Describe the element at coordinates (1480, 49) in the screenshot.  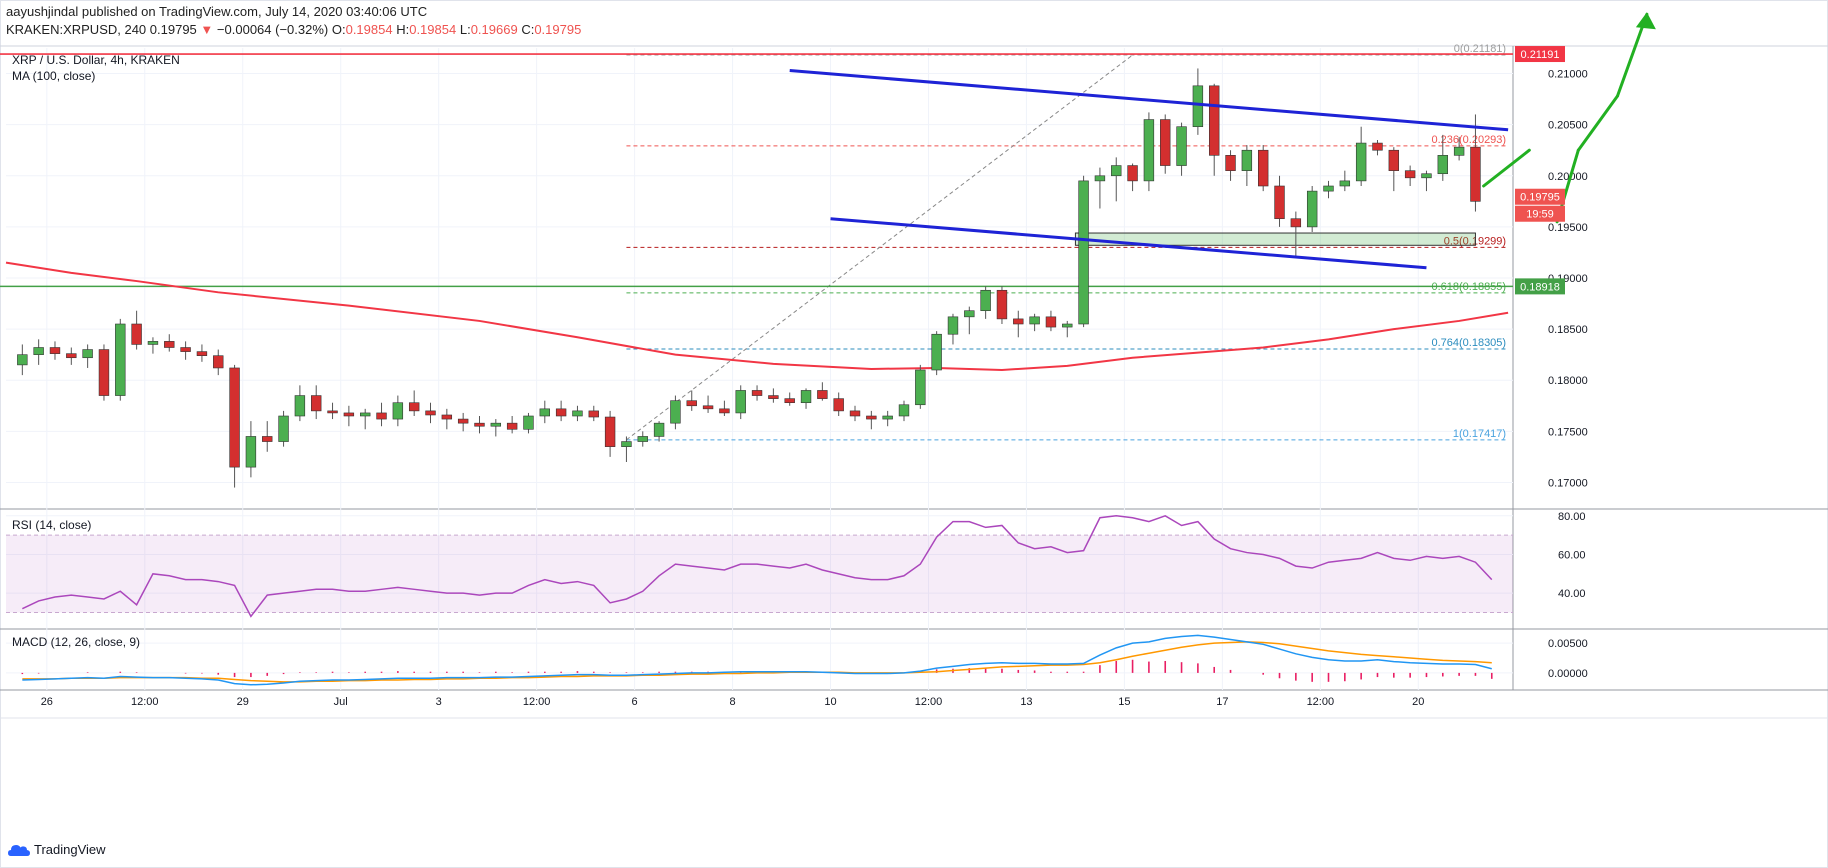
I see `fib-level-label: 0(0.21181)` at that location.